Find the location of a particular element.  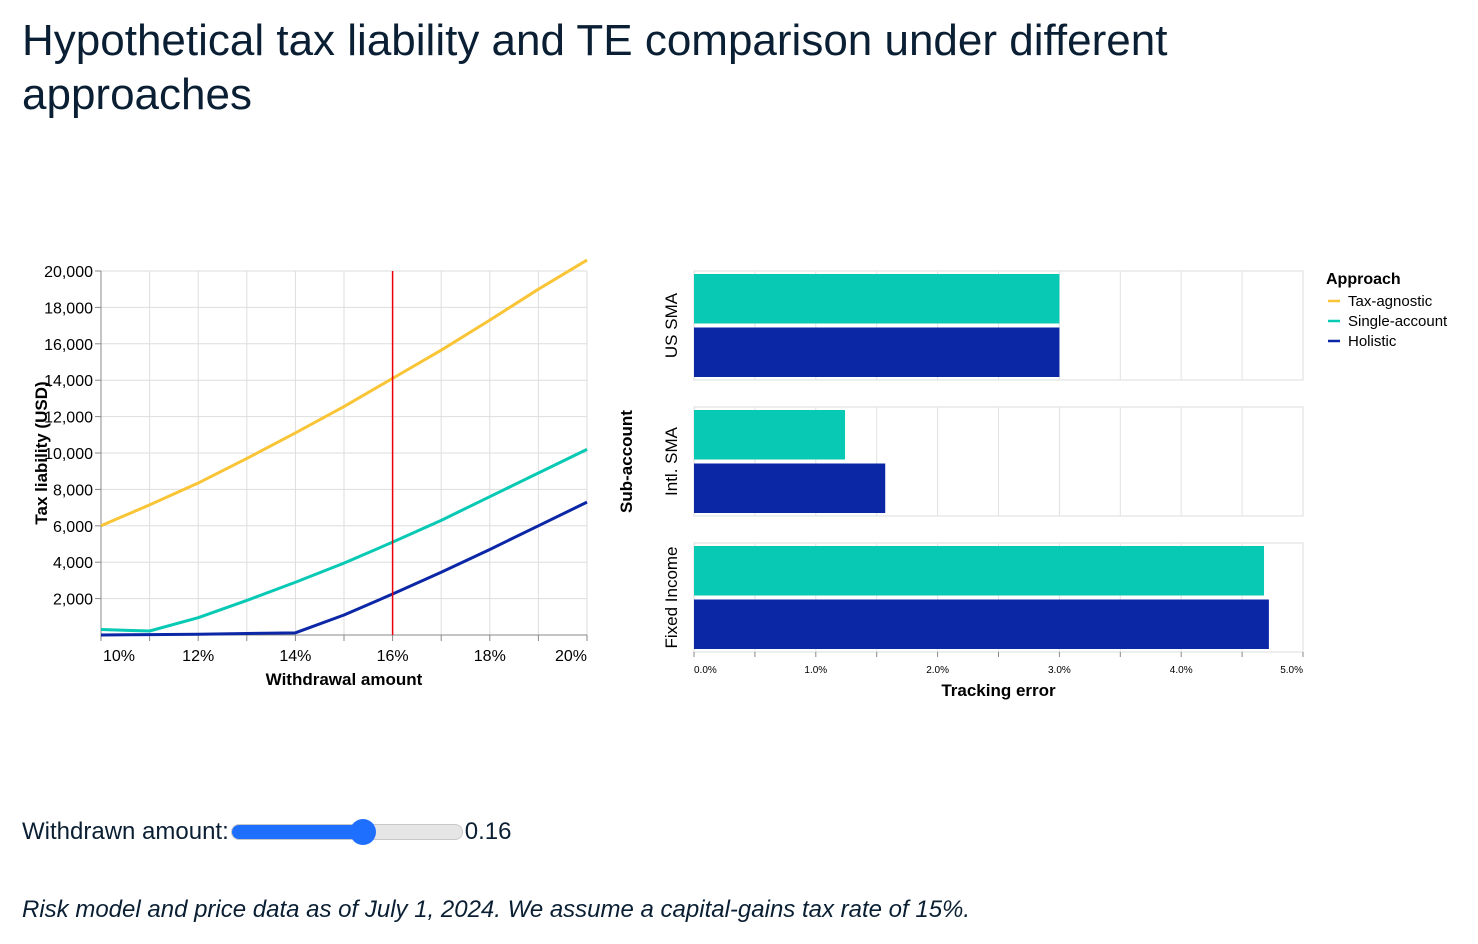

x-tick-label: 12% is located at coordinates (198, 656).